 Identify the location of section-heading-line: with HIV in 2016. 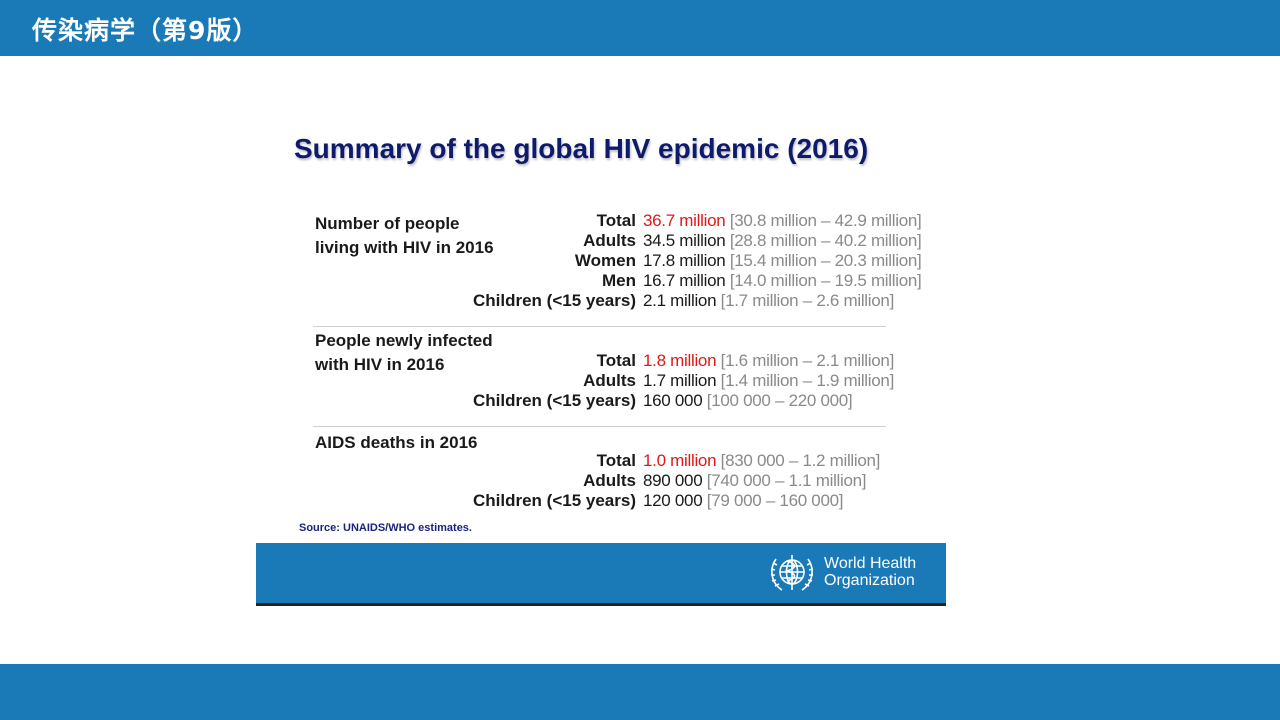
(380, 364).